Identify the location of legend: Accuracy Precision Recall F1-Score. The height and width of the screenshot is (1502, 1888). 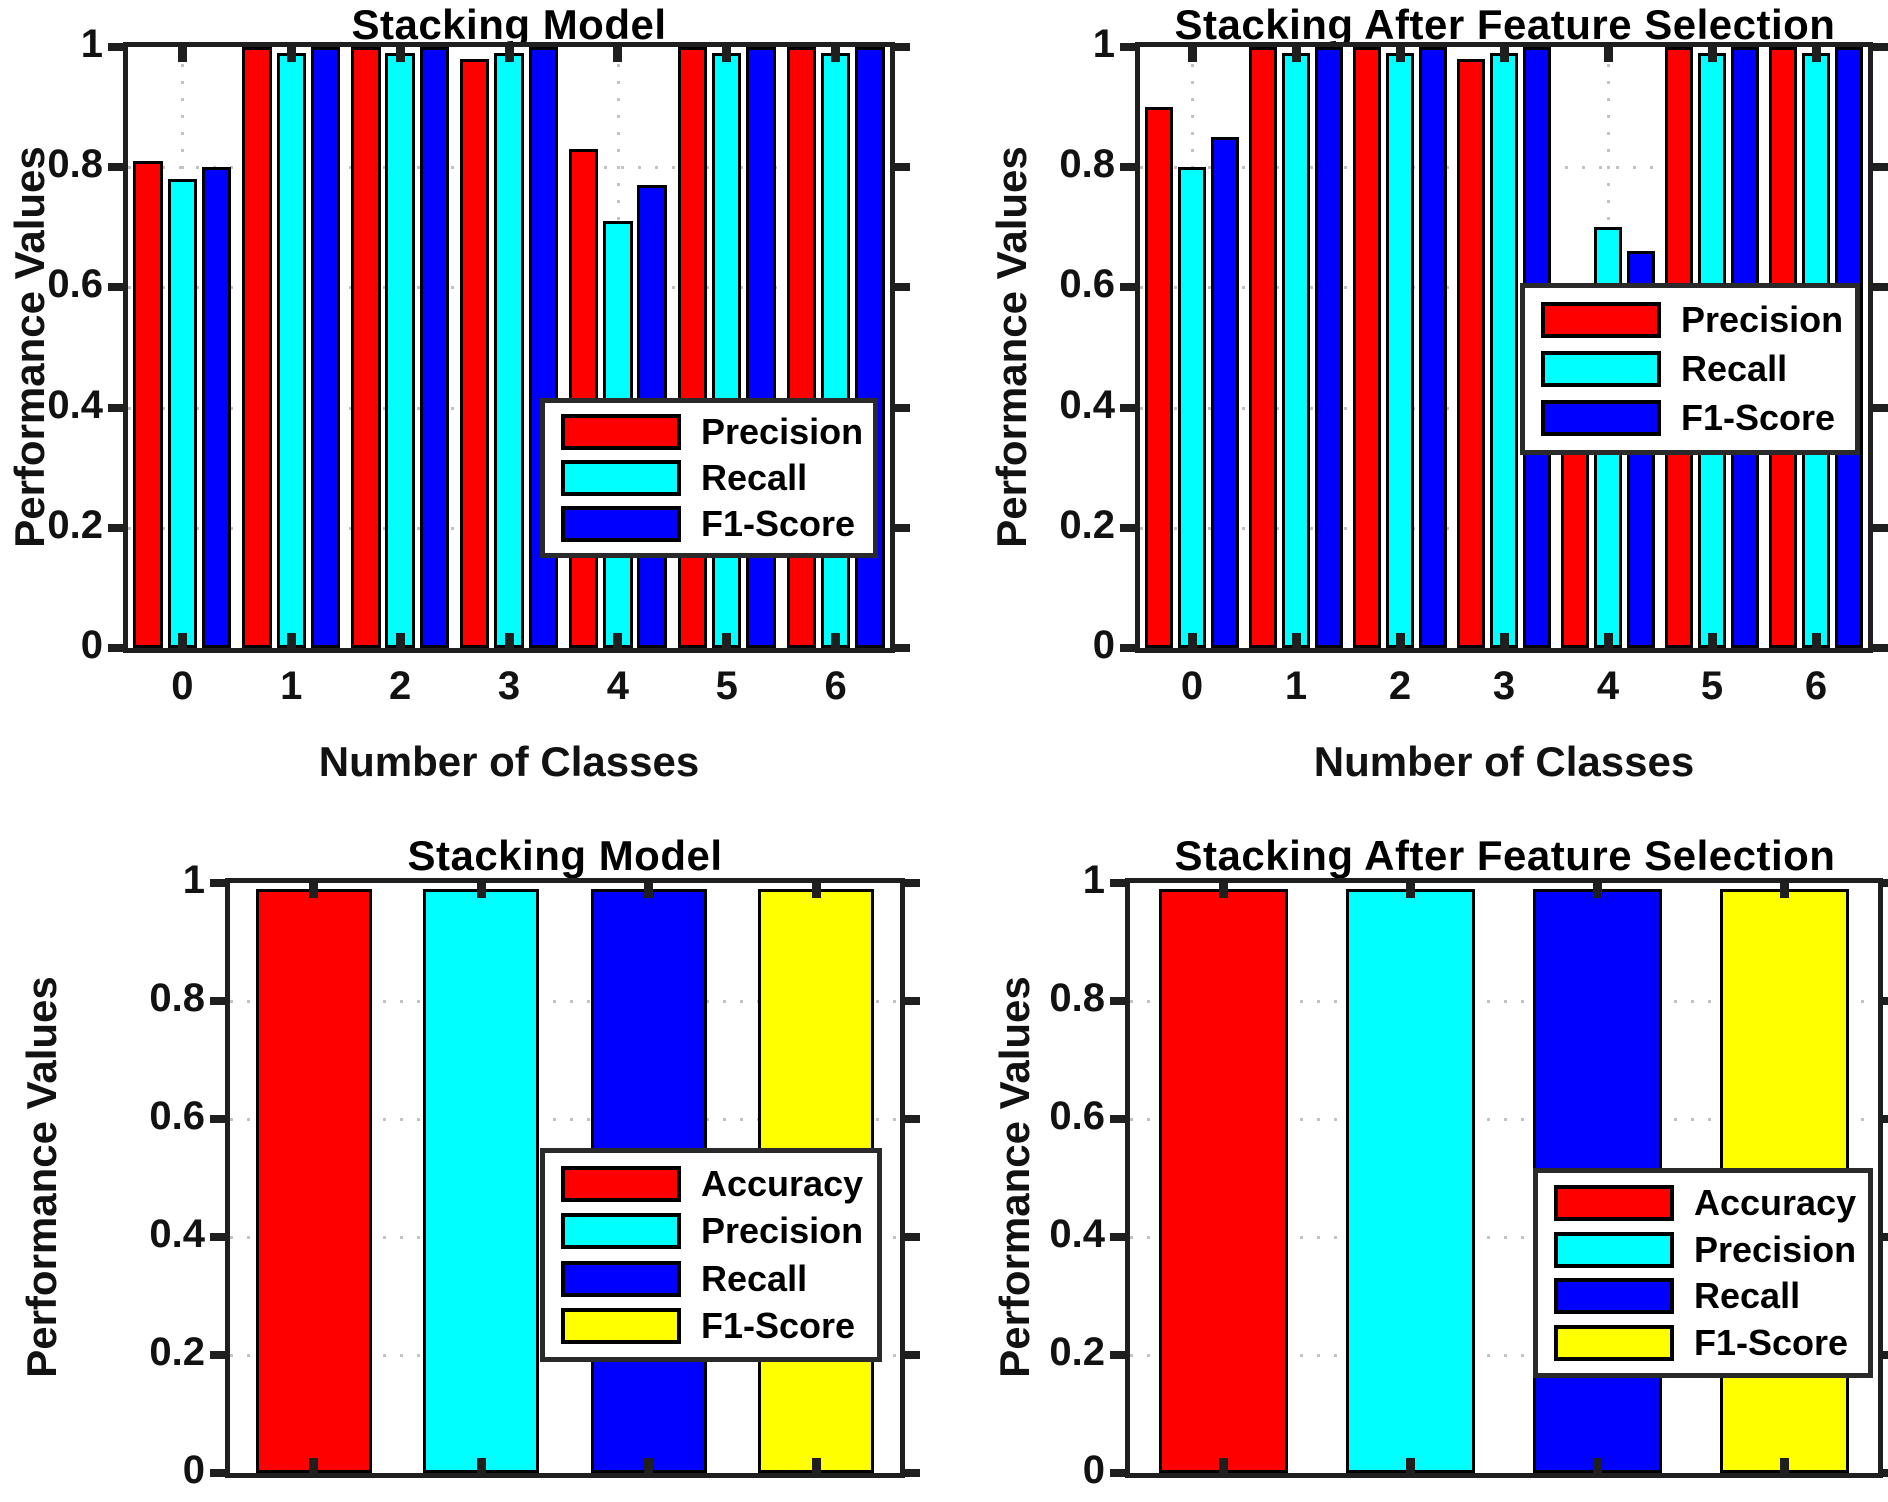
(1703, 1273).